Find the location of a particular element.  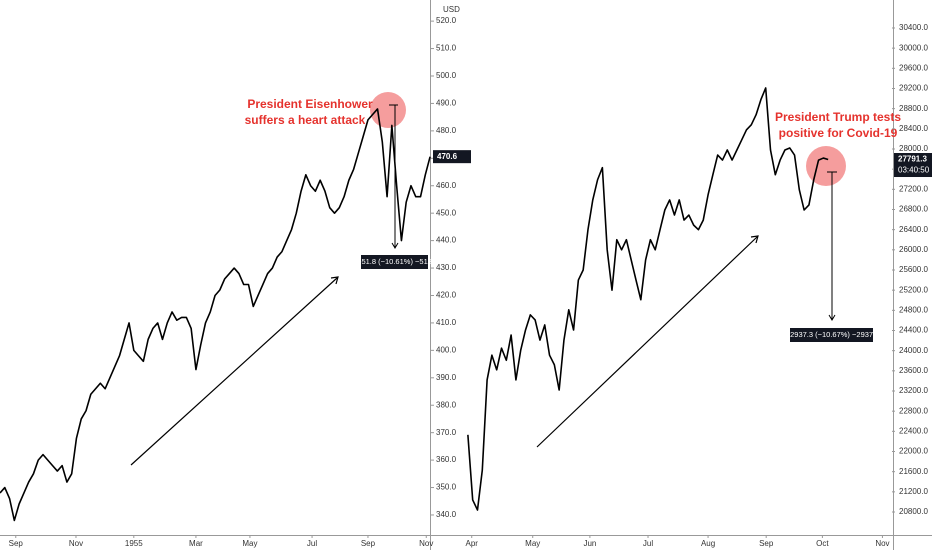

y-tick-label: 490.0 is located at coordinates (446, 103).